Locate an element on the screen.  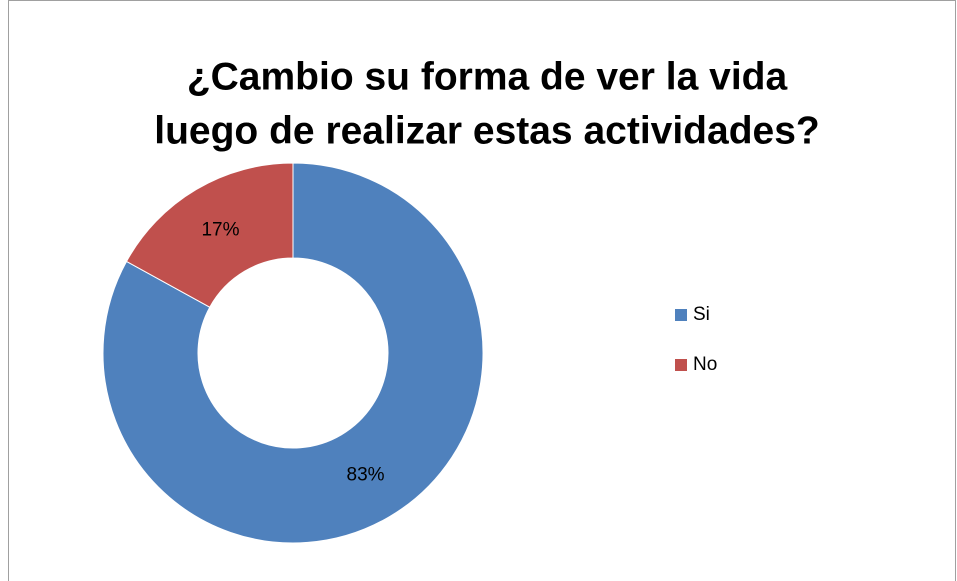
chart-title: luego de realizar estas actividades? is located at coordinates (486, 130).